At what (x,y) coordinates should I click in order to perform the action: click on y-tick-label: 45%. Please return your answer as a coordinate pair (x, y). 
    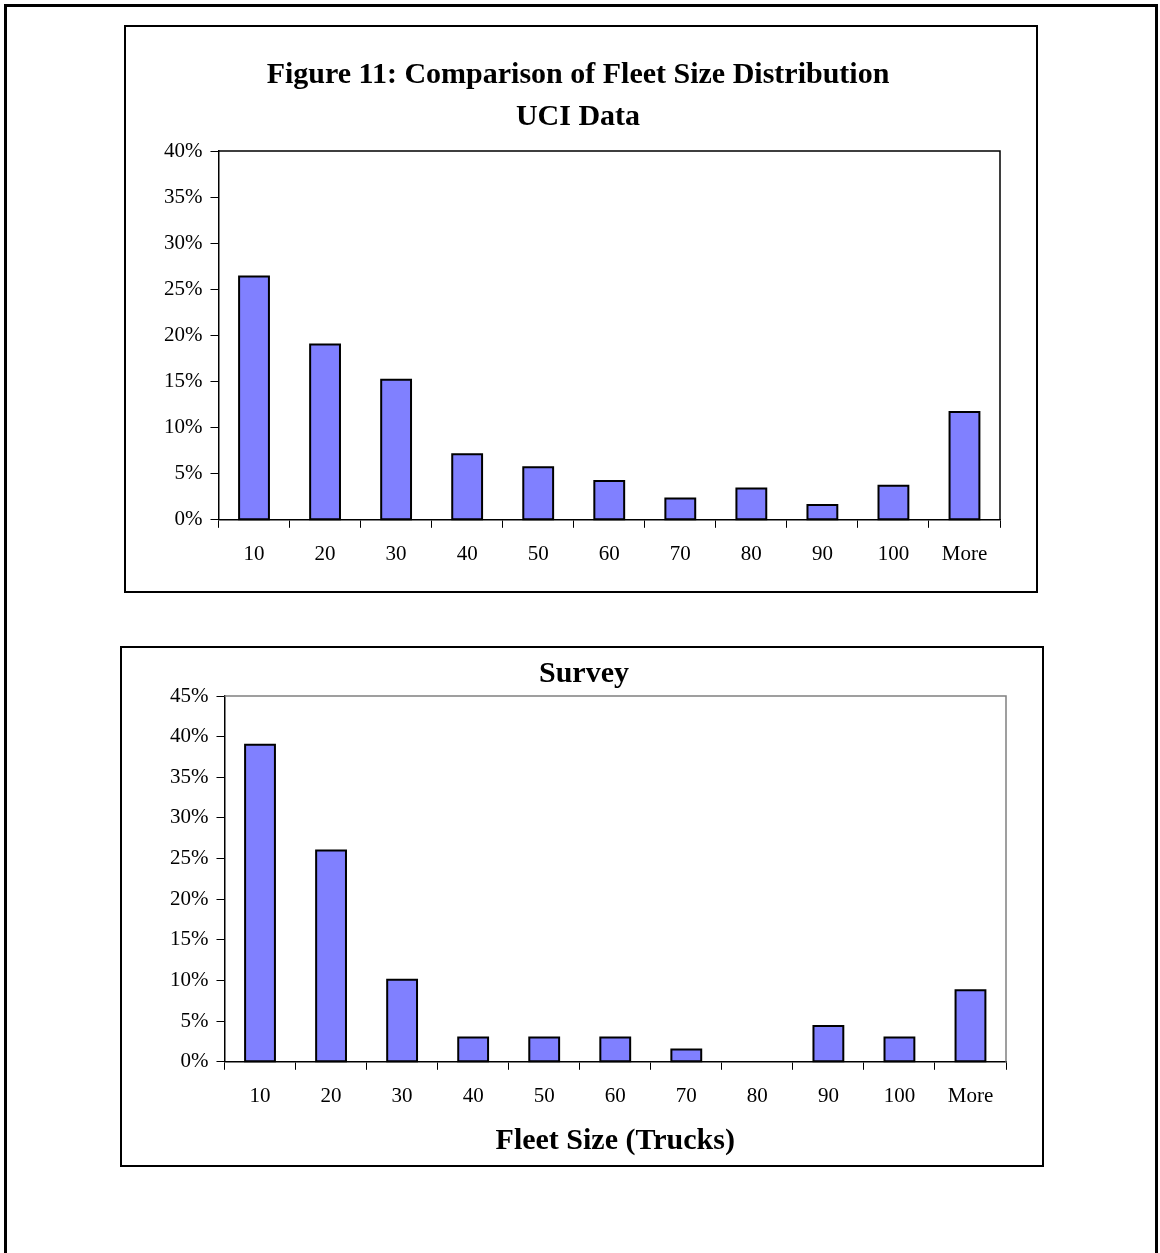
    Looking at the image, I should click on (189, 694).